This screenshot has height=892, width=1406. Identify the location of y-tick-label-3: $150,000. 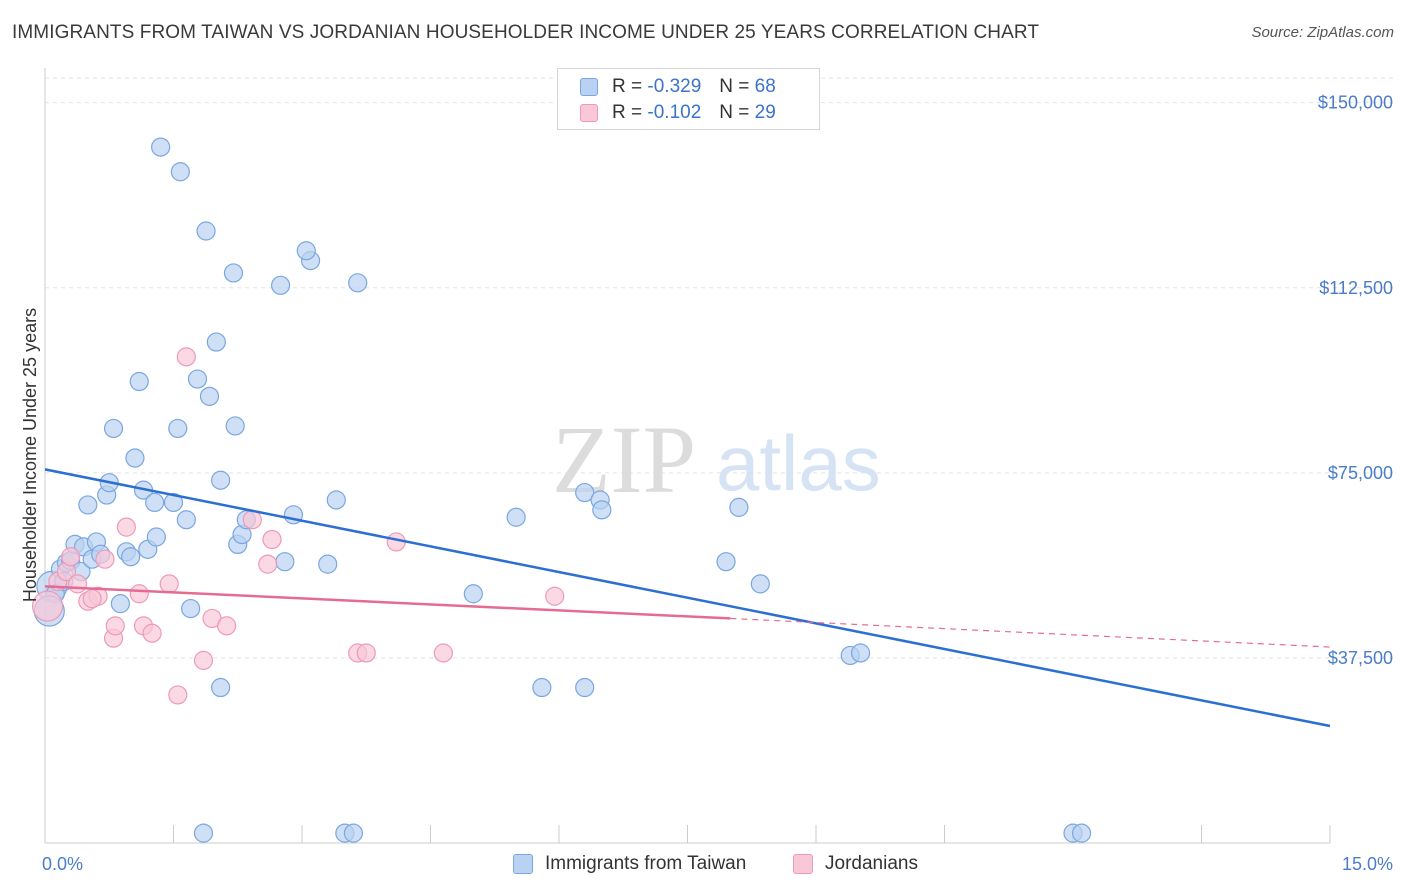
(1355, 103).